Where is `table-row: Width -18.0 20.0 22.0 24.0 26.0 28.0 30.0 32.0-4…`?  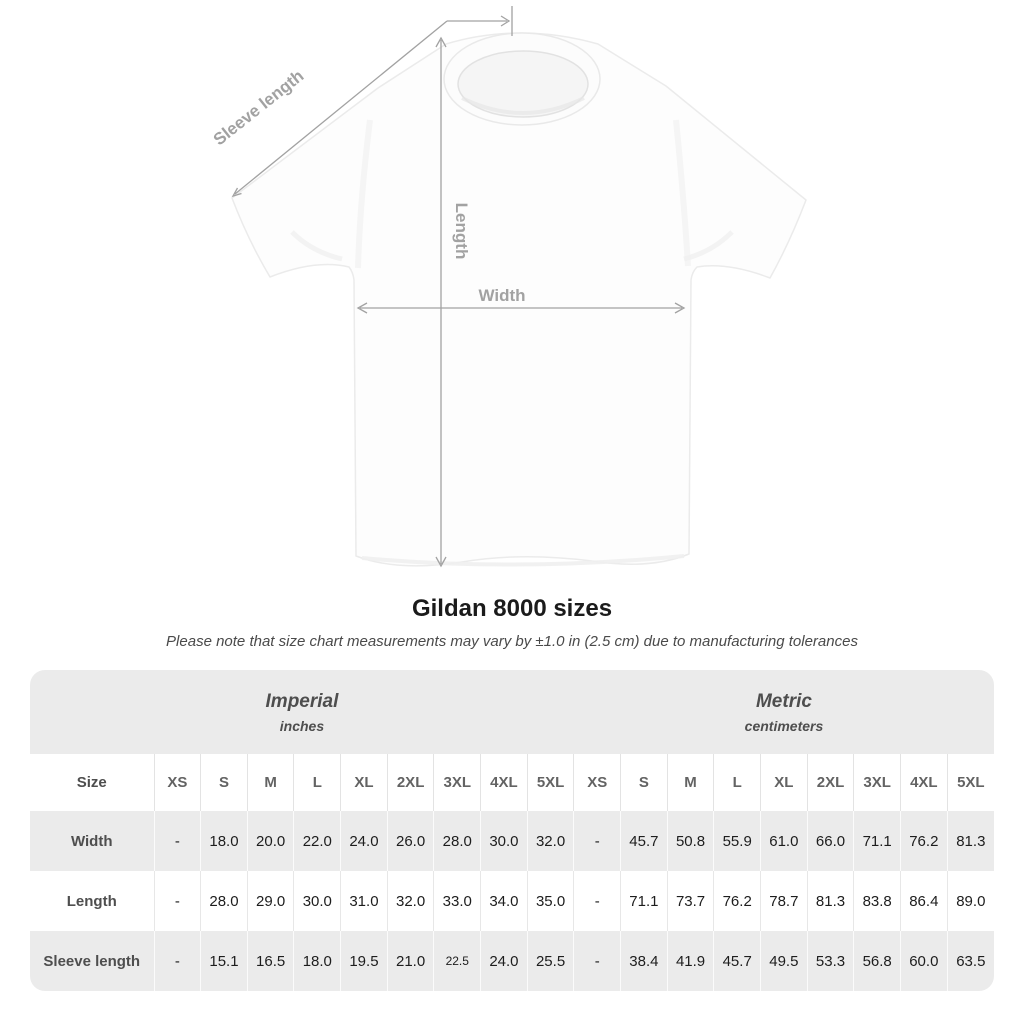 table-row: Width -18.0 20.0 22.0 24.0 26.0 28.0 30.0 32.0-4… is located at coordinates (512, 841).